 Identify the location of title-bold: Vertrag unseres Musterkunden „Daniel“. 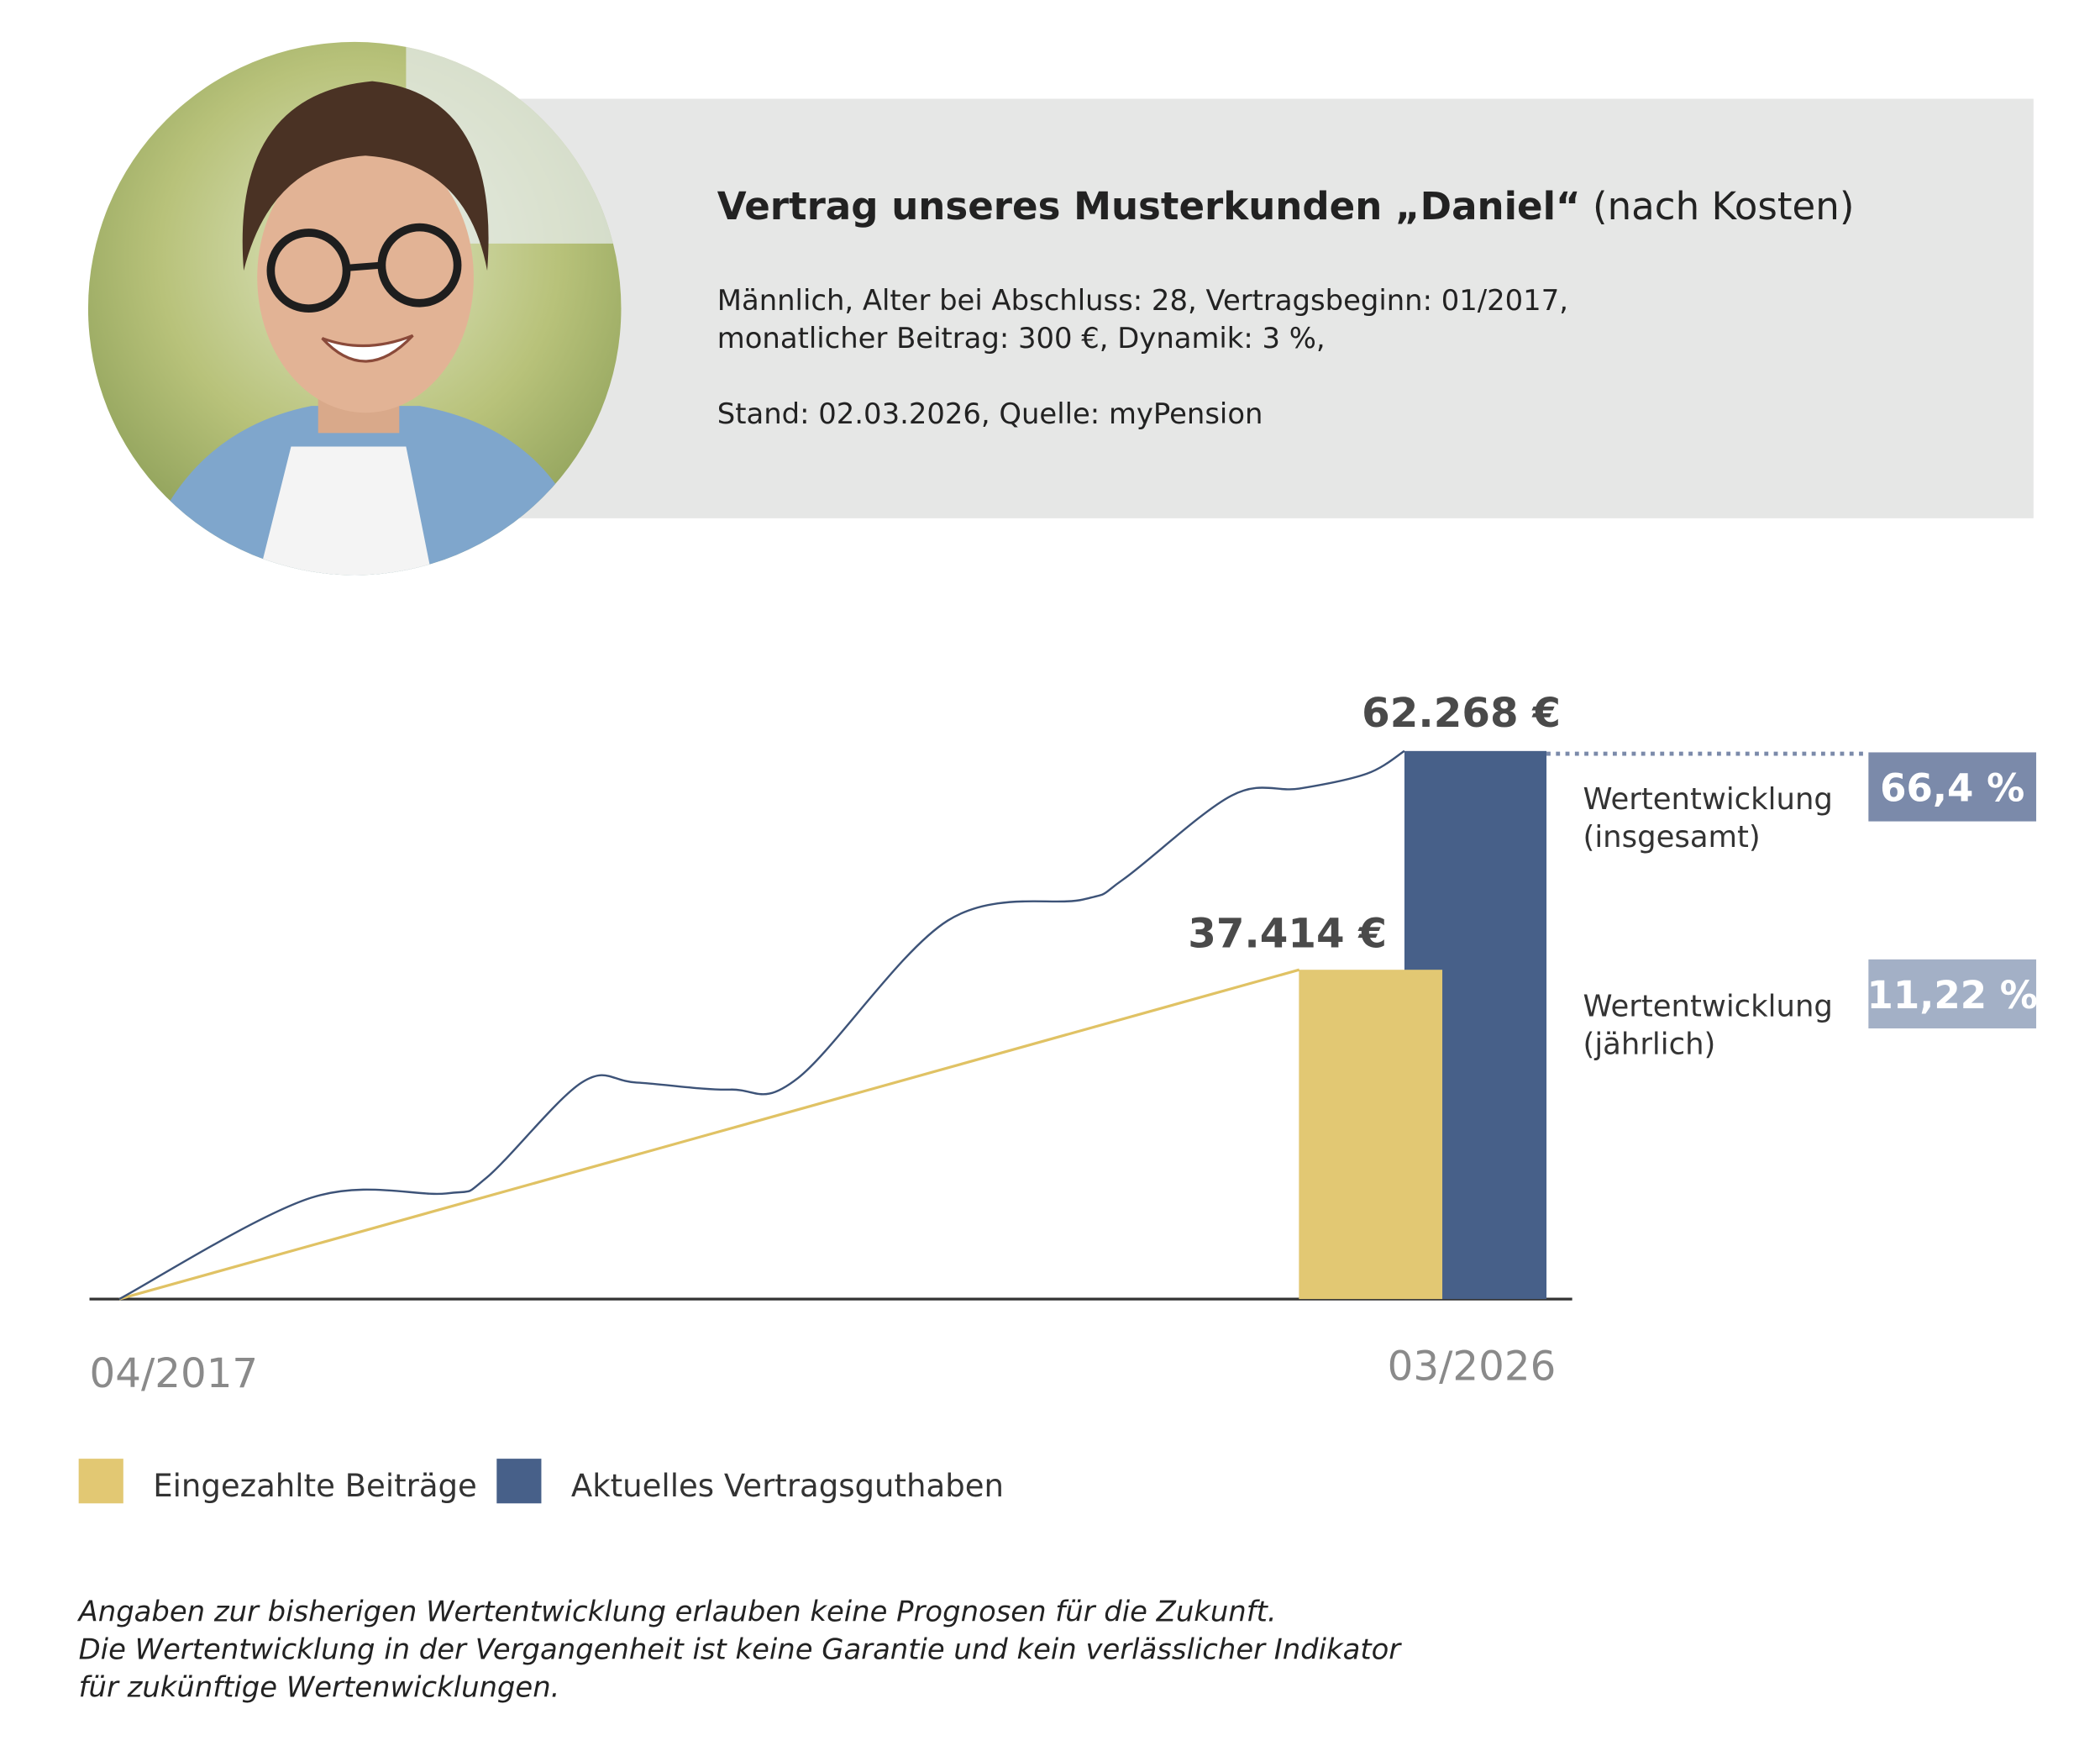
(1149, 206).